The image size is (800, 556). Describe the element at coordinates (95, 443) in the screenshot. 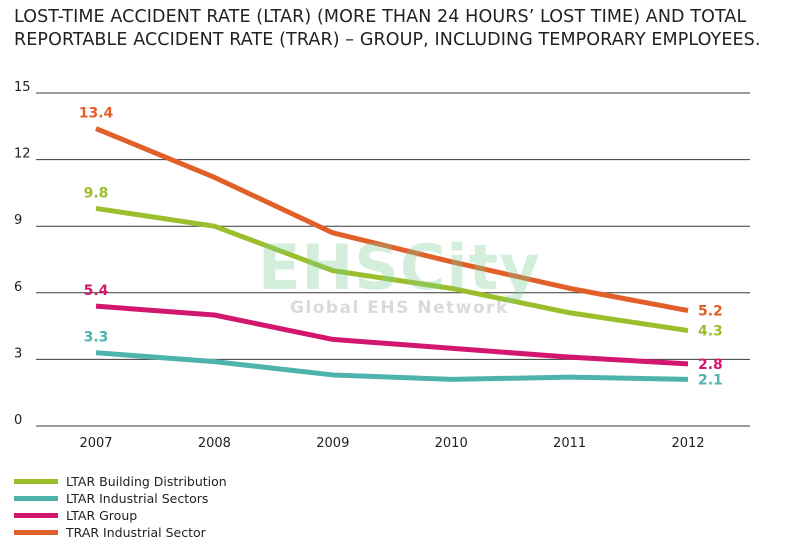

I see `x-tick-label: 2007` at that location.